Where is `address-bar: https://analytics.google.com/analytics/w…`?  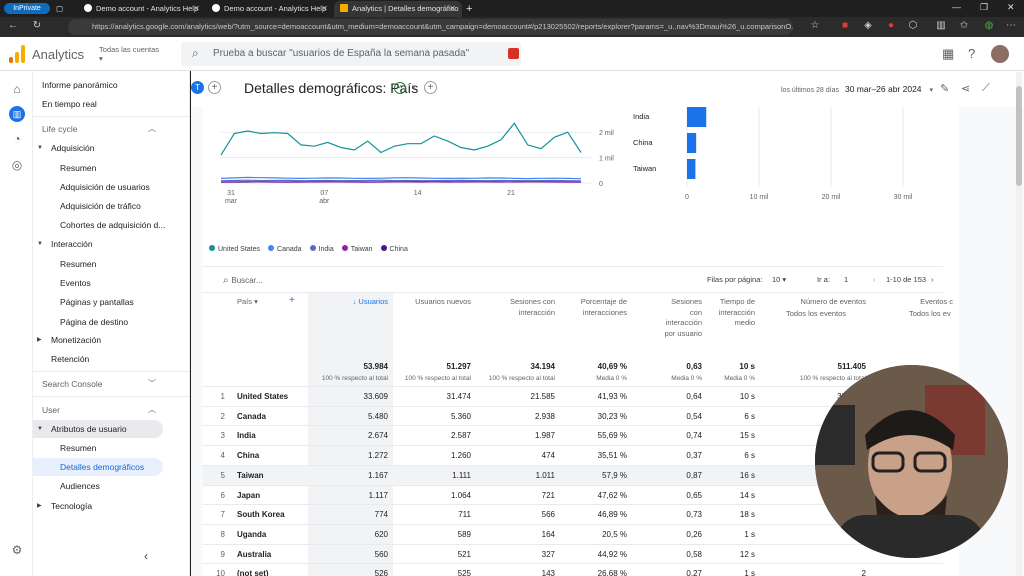
address-bar: https://analytics.google.com/analytics/w… is located at coordinates (430, 27).